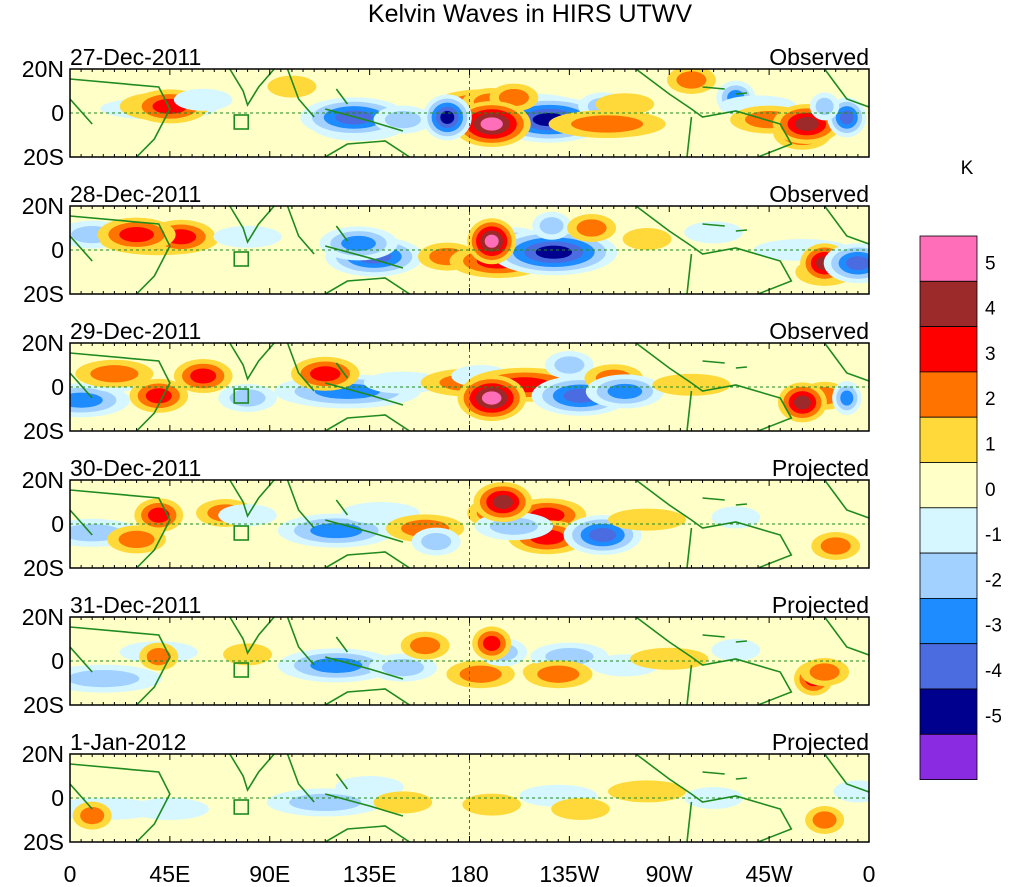 The width and height of the screenshot is (1015, 887). What do you see at coordinates (128, 742) in the screenshot?
I see `panel-date: 1-Jan-2012` at bounding box center [128, 742].